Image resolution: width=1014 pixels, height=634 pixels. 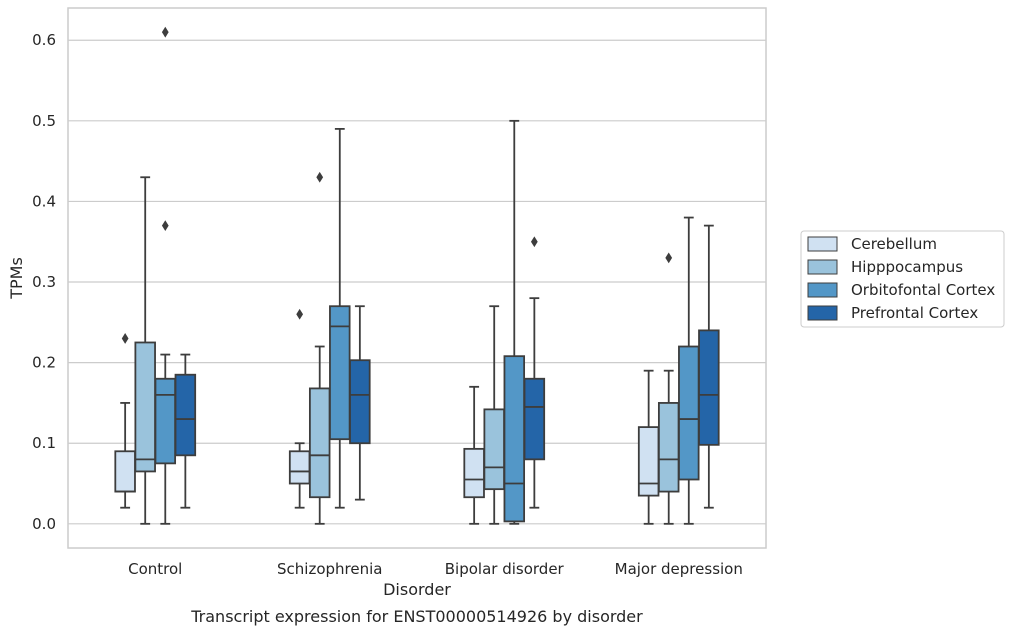 What do you see at coordinates (329, 569) in the screenshot?
I see `x-tick-label: Schizophrenia` at bounding box center [329, 569].